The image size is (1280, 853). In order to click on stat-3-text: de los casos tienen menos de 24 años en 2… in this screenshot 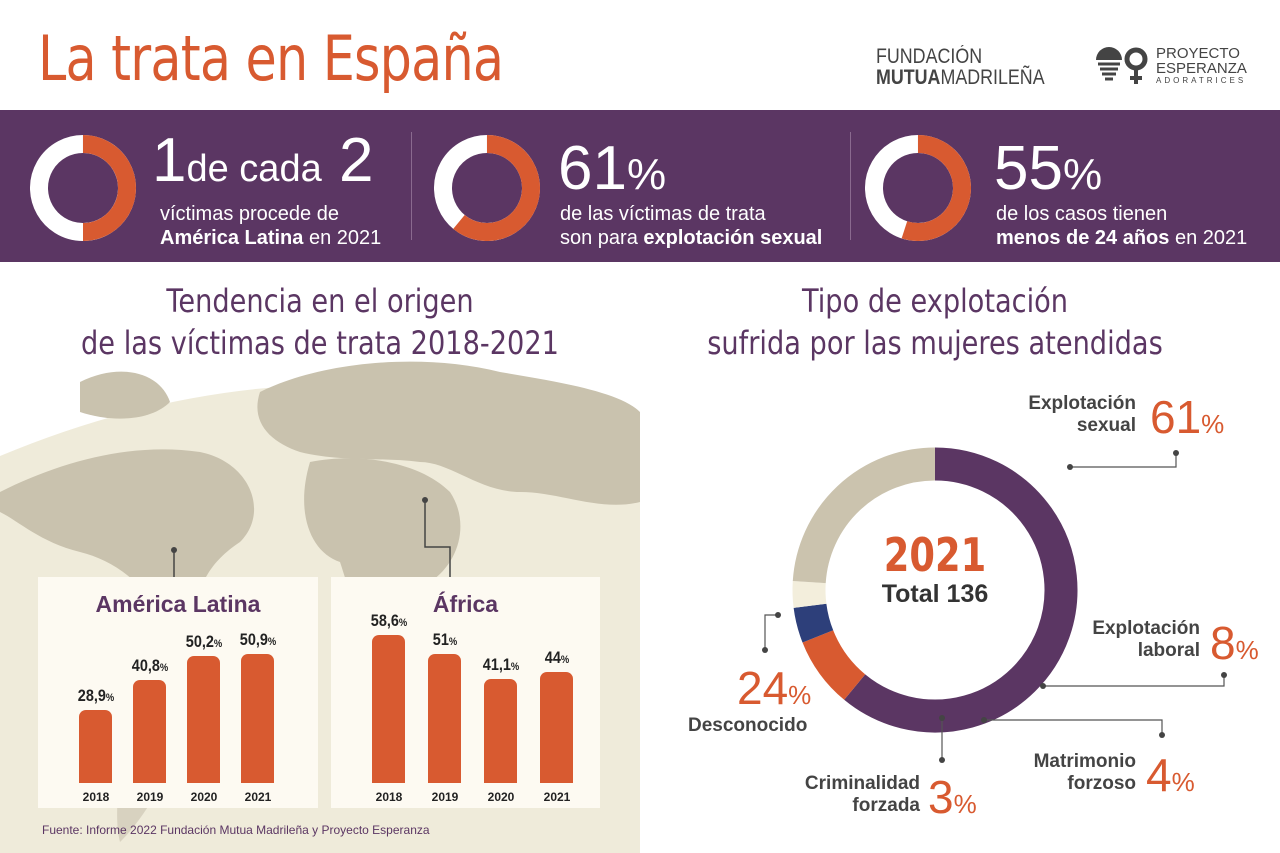, I will do `click(1121, 226)`.